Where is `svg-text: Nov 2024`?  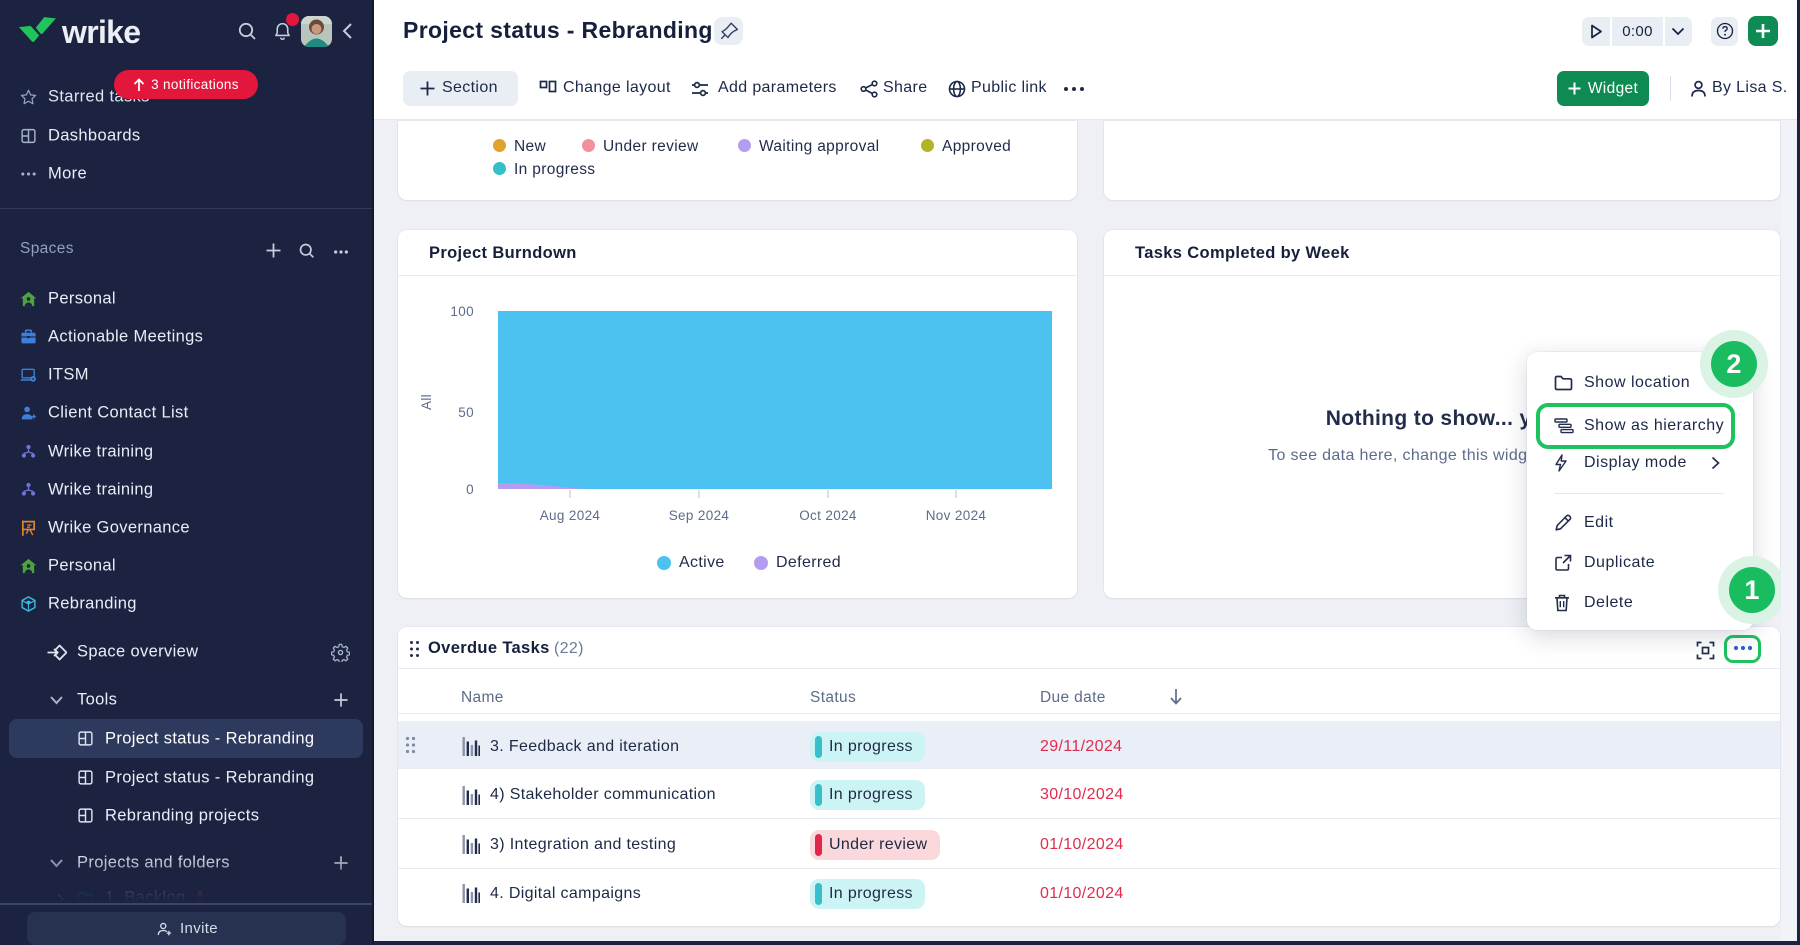
svg-text: Nov 2024 is located at coordinates (956, 515).